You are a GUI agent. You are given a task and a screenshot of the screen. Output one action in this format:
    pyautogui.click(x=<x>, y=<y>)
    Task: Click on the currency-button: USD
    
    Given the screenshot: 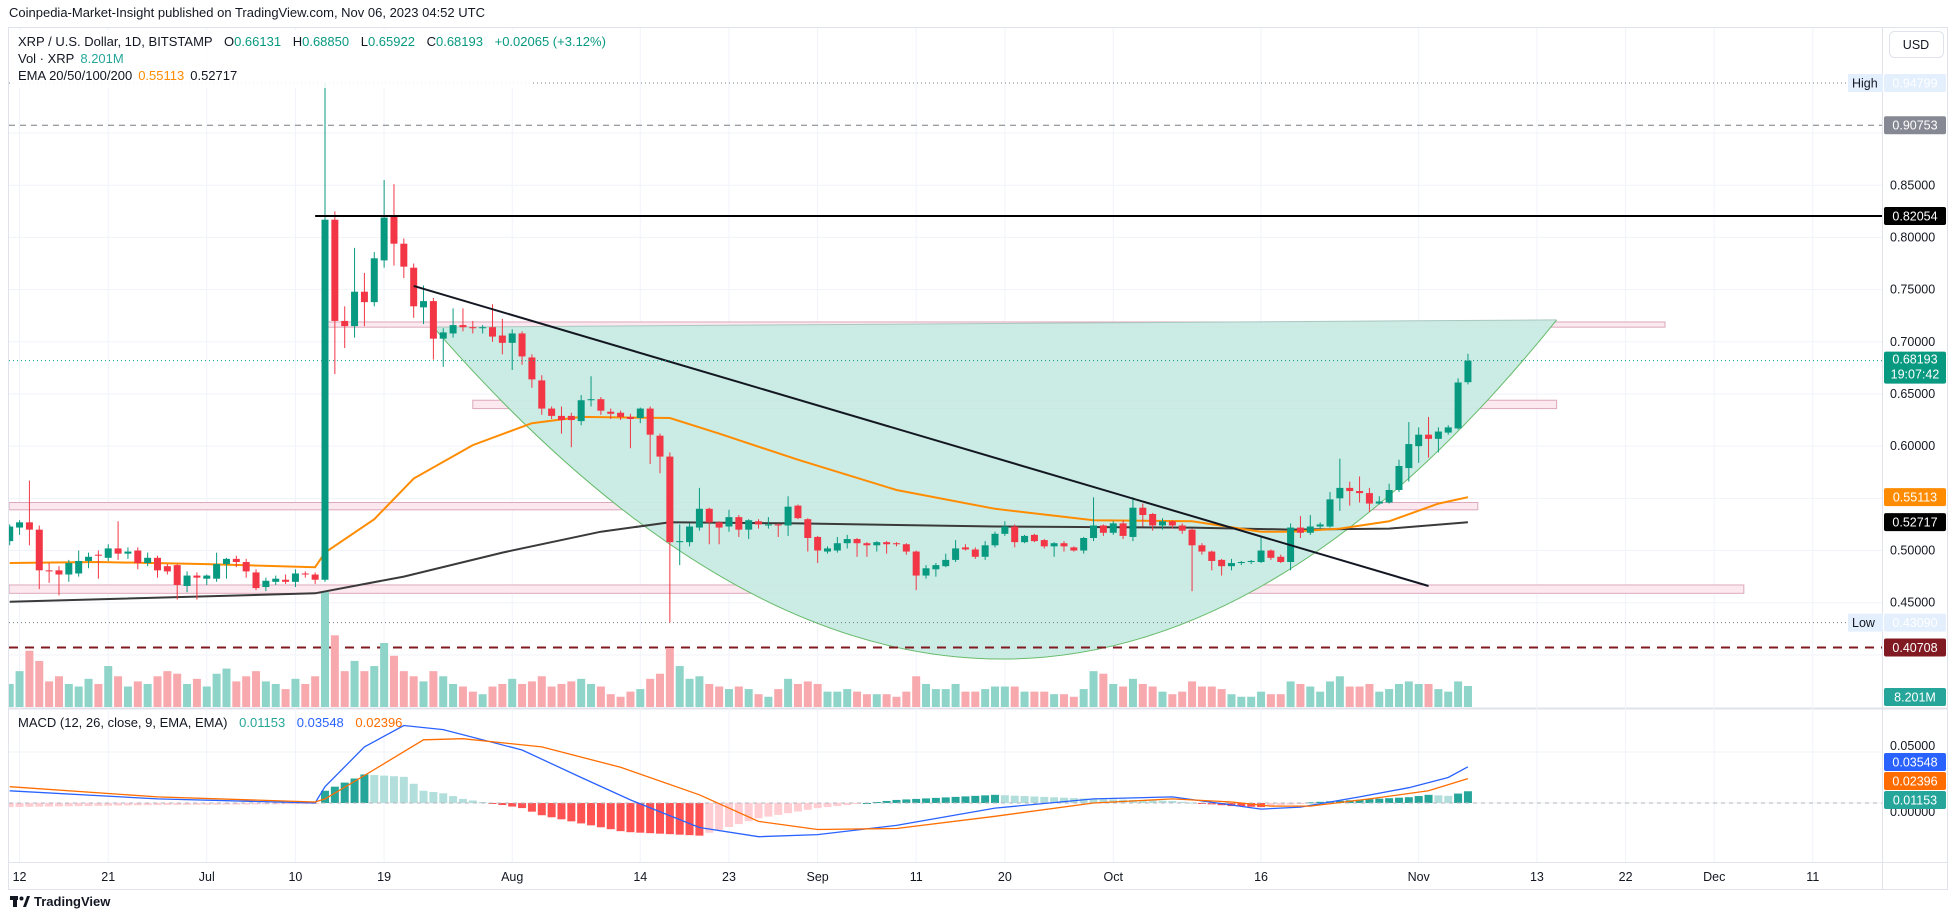 What is the action you would take?
    pyautogui.click(x=1916, y=44)
    